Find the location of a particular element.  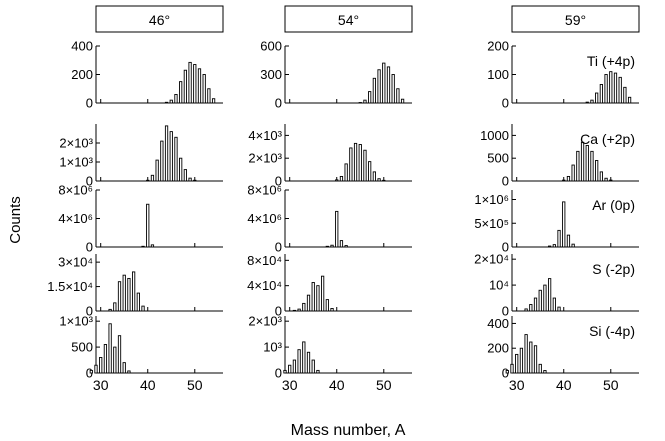

x-axis-label: Mass number, A is located at coordinates (348, 430).